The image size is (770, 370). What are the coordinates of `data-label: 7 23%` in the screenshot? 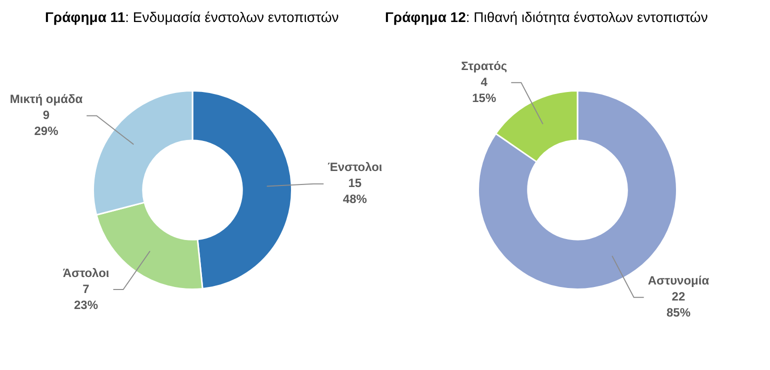 It's located at (86, 297).